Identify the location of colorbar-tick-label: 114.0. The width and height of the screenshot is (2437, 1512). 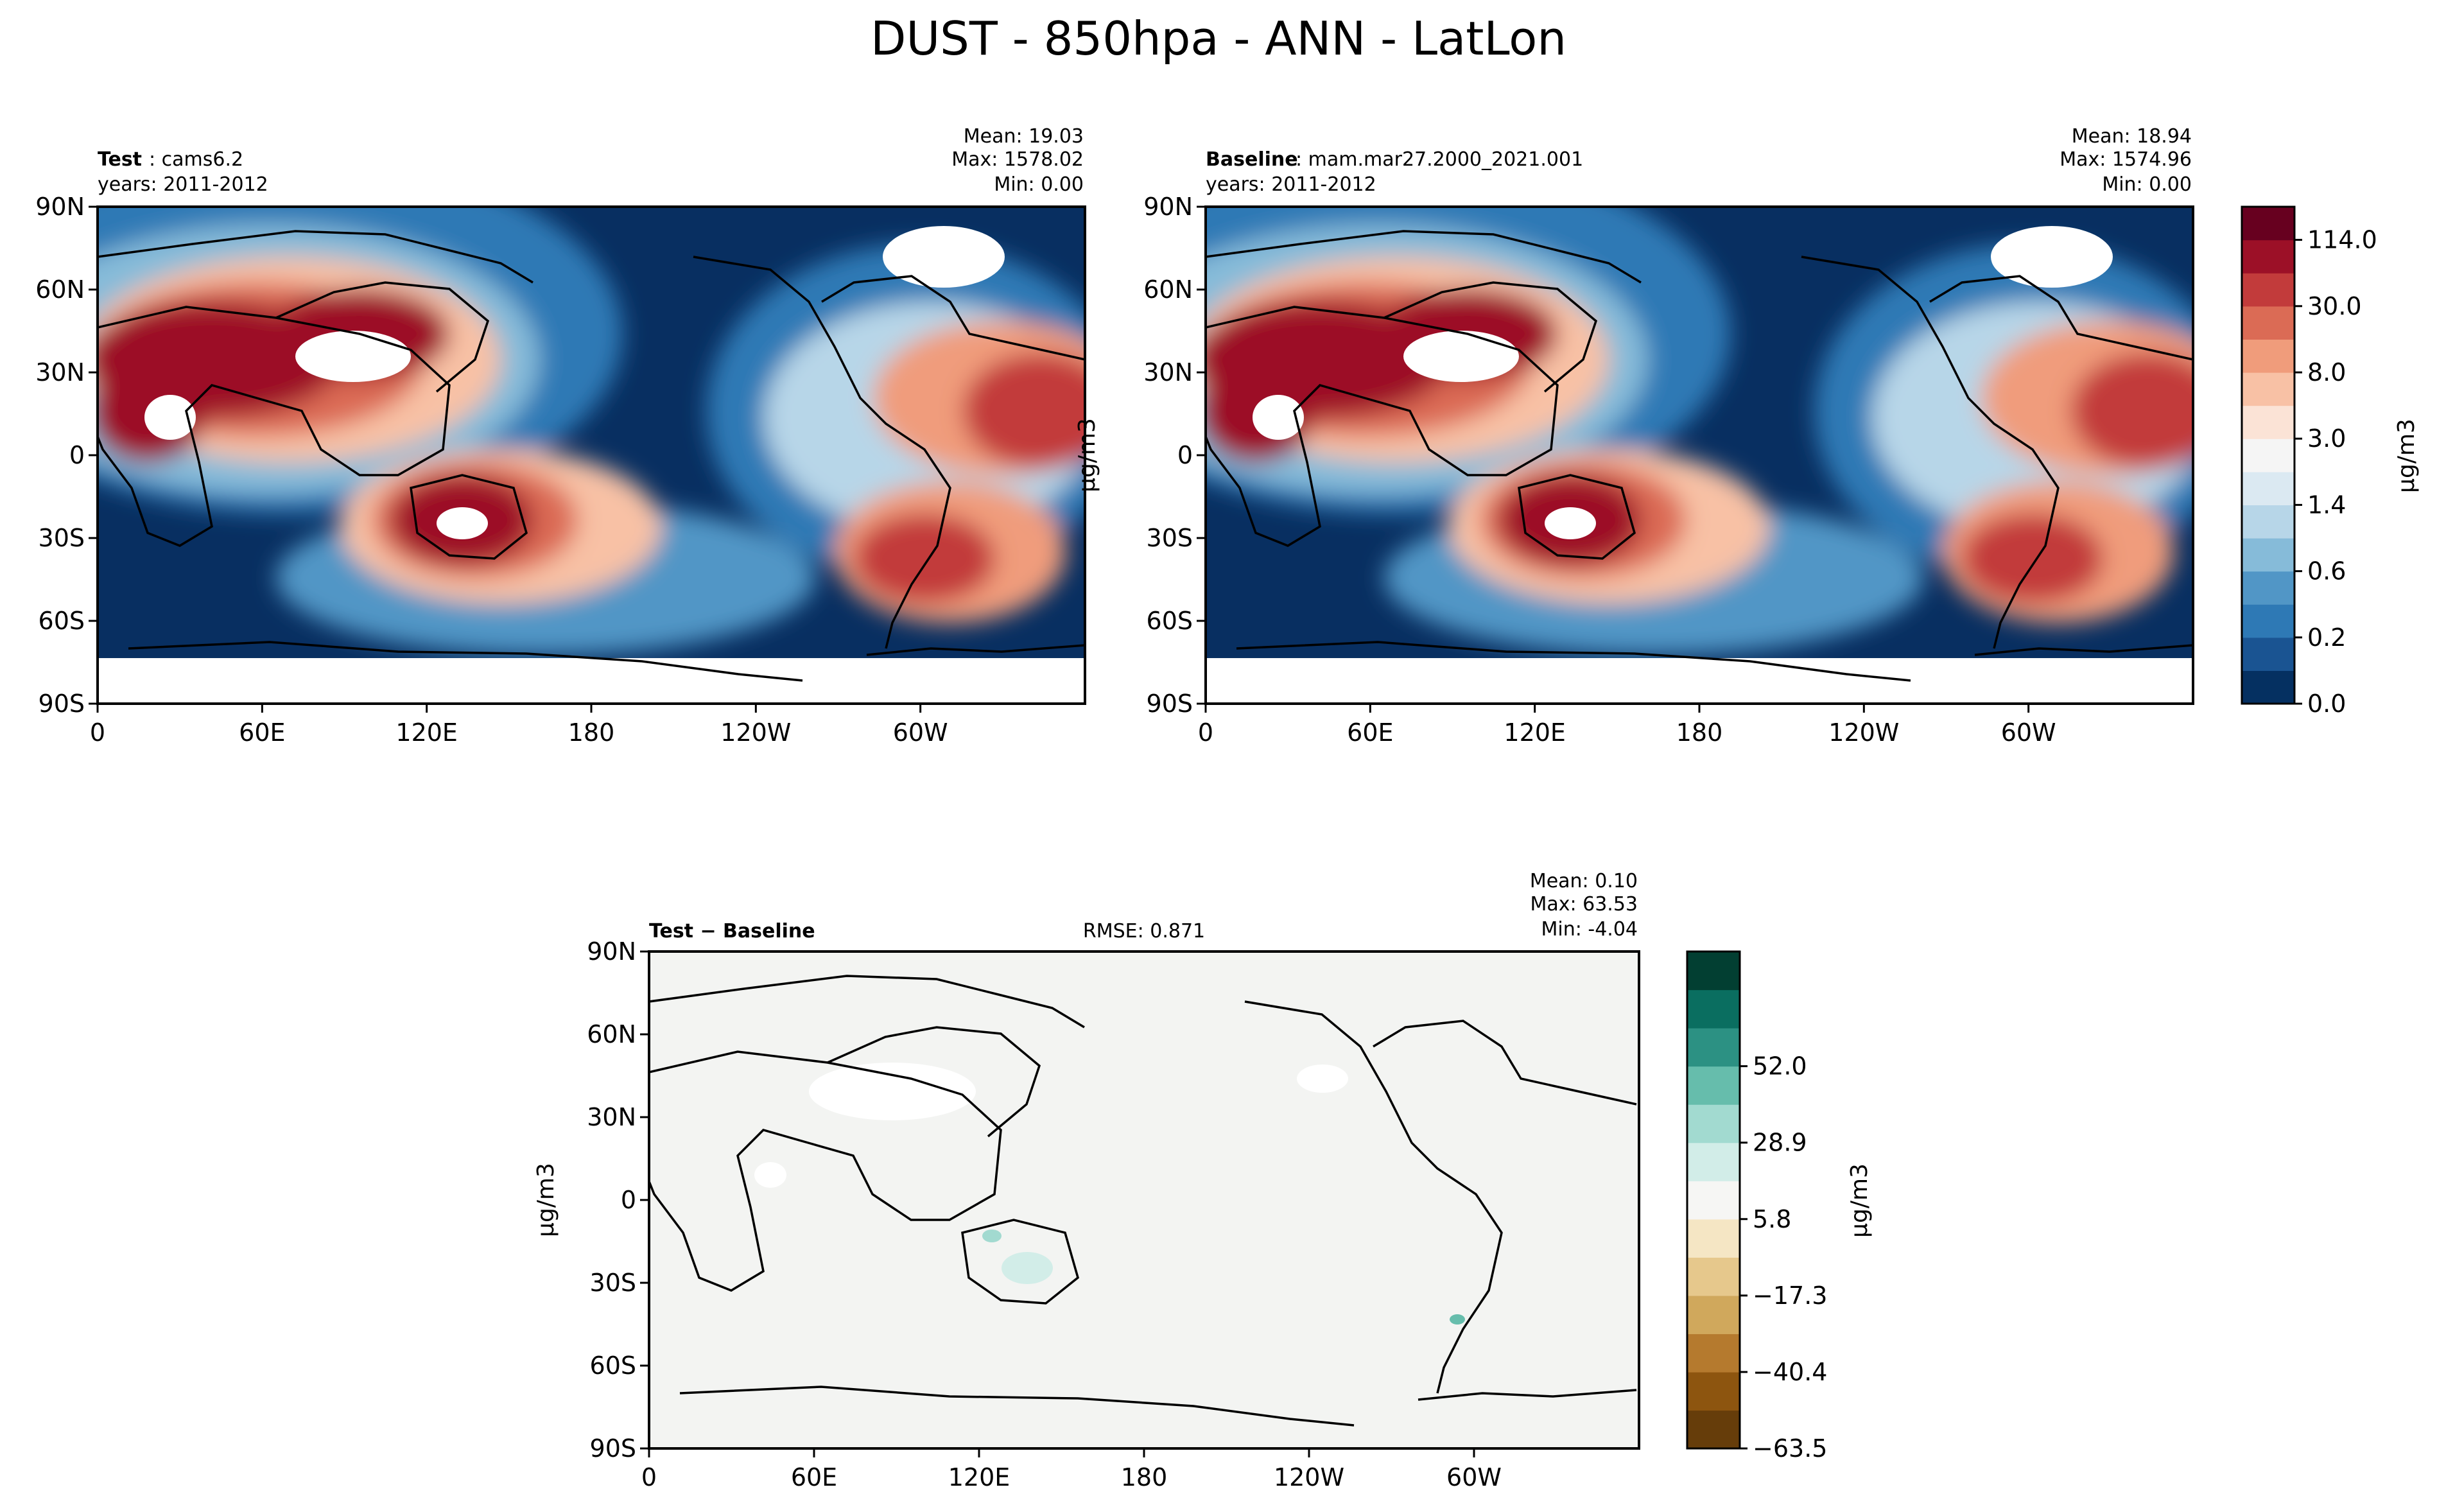
(2342, 240).